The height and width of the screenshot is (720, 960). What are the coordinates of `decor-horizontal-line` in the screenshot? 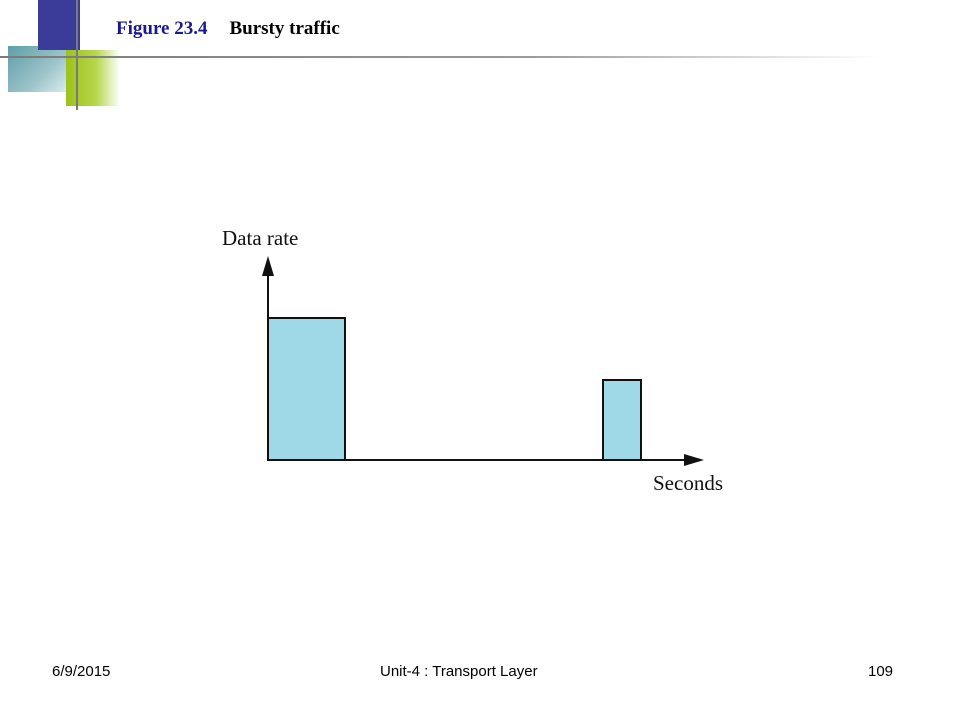 It's located at (440, 57).